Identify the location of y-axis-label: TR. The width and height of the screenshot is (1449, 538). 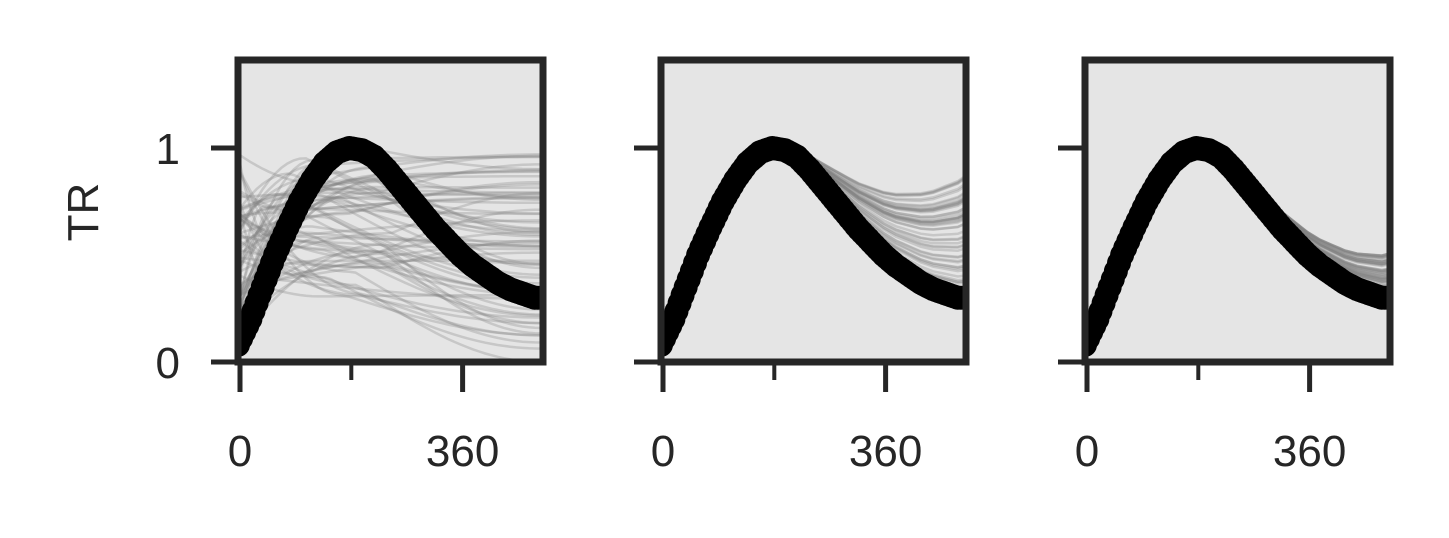
(83, 212).